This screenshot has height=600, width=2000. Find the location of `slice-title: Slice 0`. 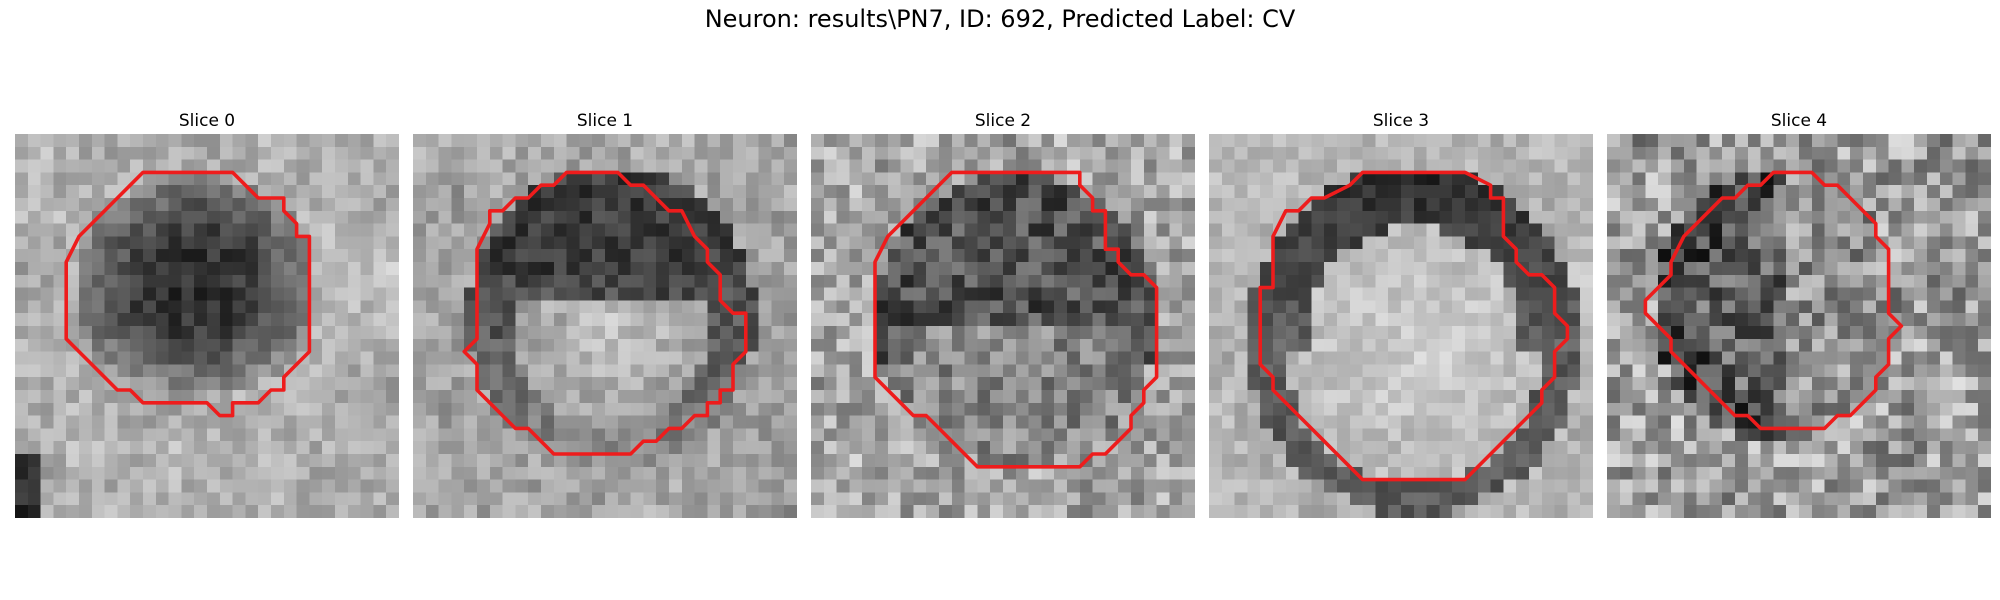

slice-title: Slice 0 is located at coordinates (207, 121).